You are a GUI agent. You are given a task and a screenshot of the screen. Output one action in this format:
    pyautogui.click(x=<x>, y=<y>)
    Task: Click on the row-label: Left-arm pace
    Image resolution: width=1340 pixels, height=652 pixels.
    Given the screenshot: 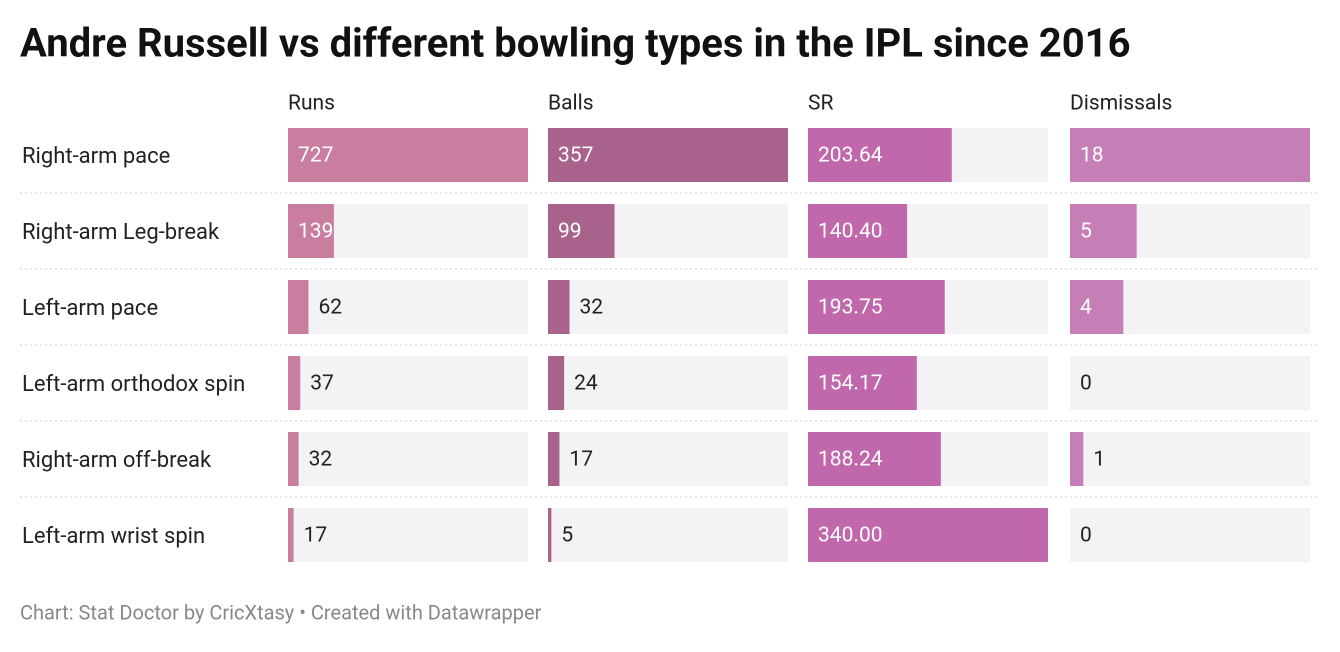 What is the action you would take?
    pyautogui.click(x=90, y=308)
    